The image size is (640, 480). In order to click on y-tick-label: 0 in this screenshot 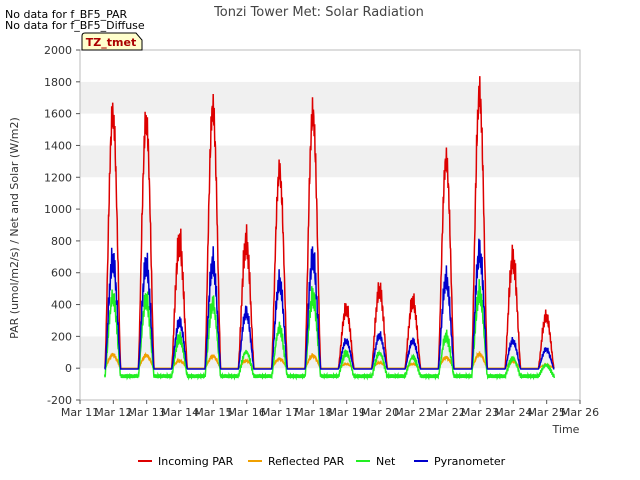, I will do `click(68, 368)`.